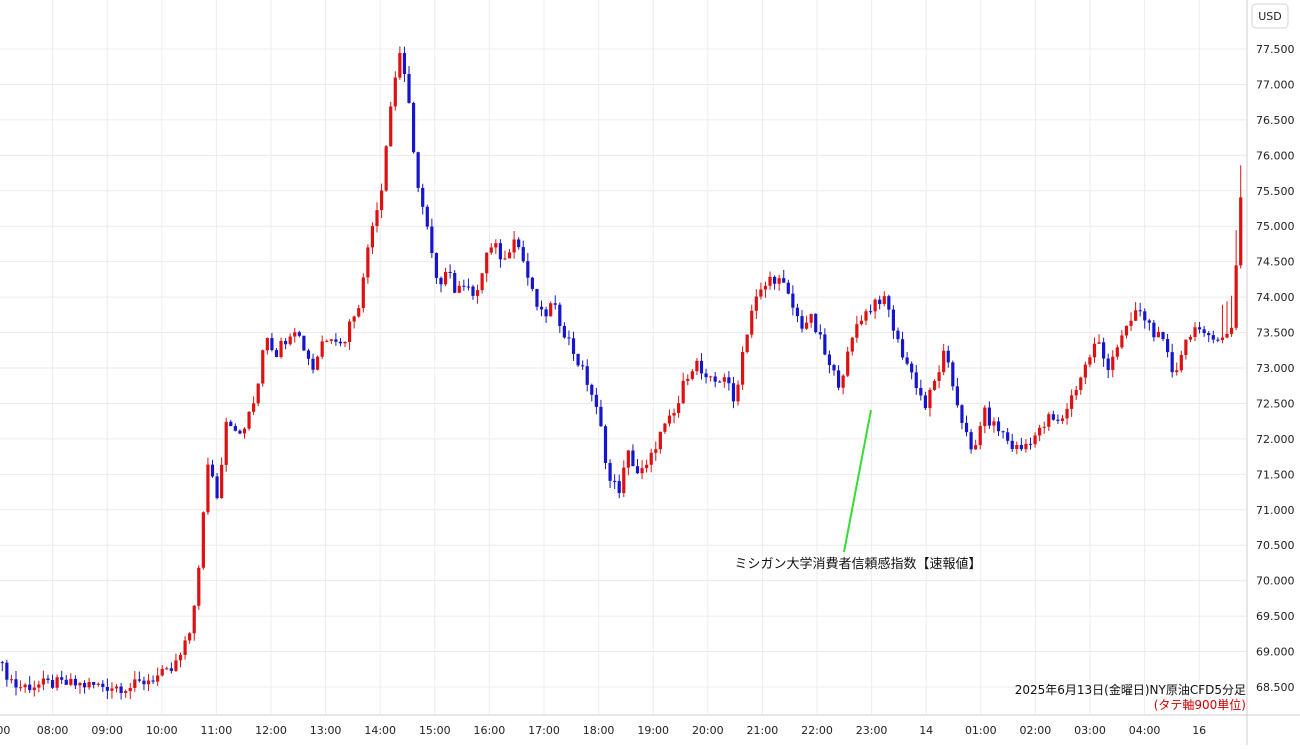  I want to click on x-tick-label: 04:00, so click(1145, 730).